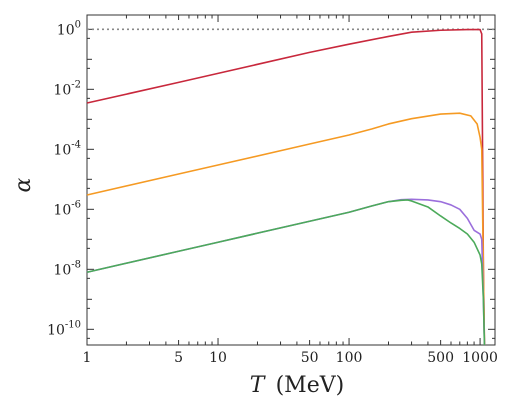 Image resolution: width=508 pixels, height=413 pixels. Describe the element at coordinates (76, 204) in the screenshot. I see `y-tick-exponent: -6` at that location.